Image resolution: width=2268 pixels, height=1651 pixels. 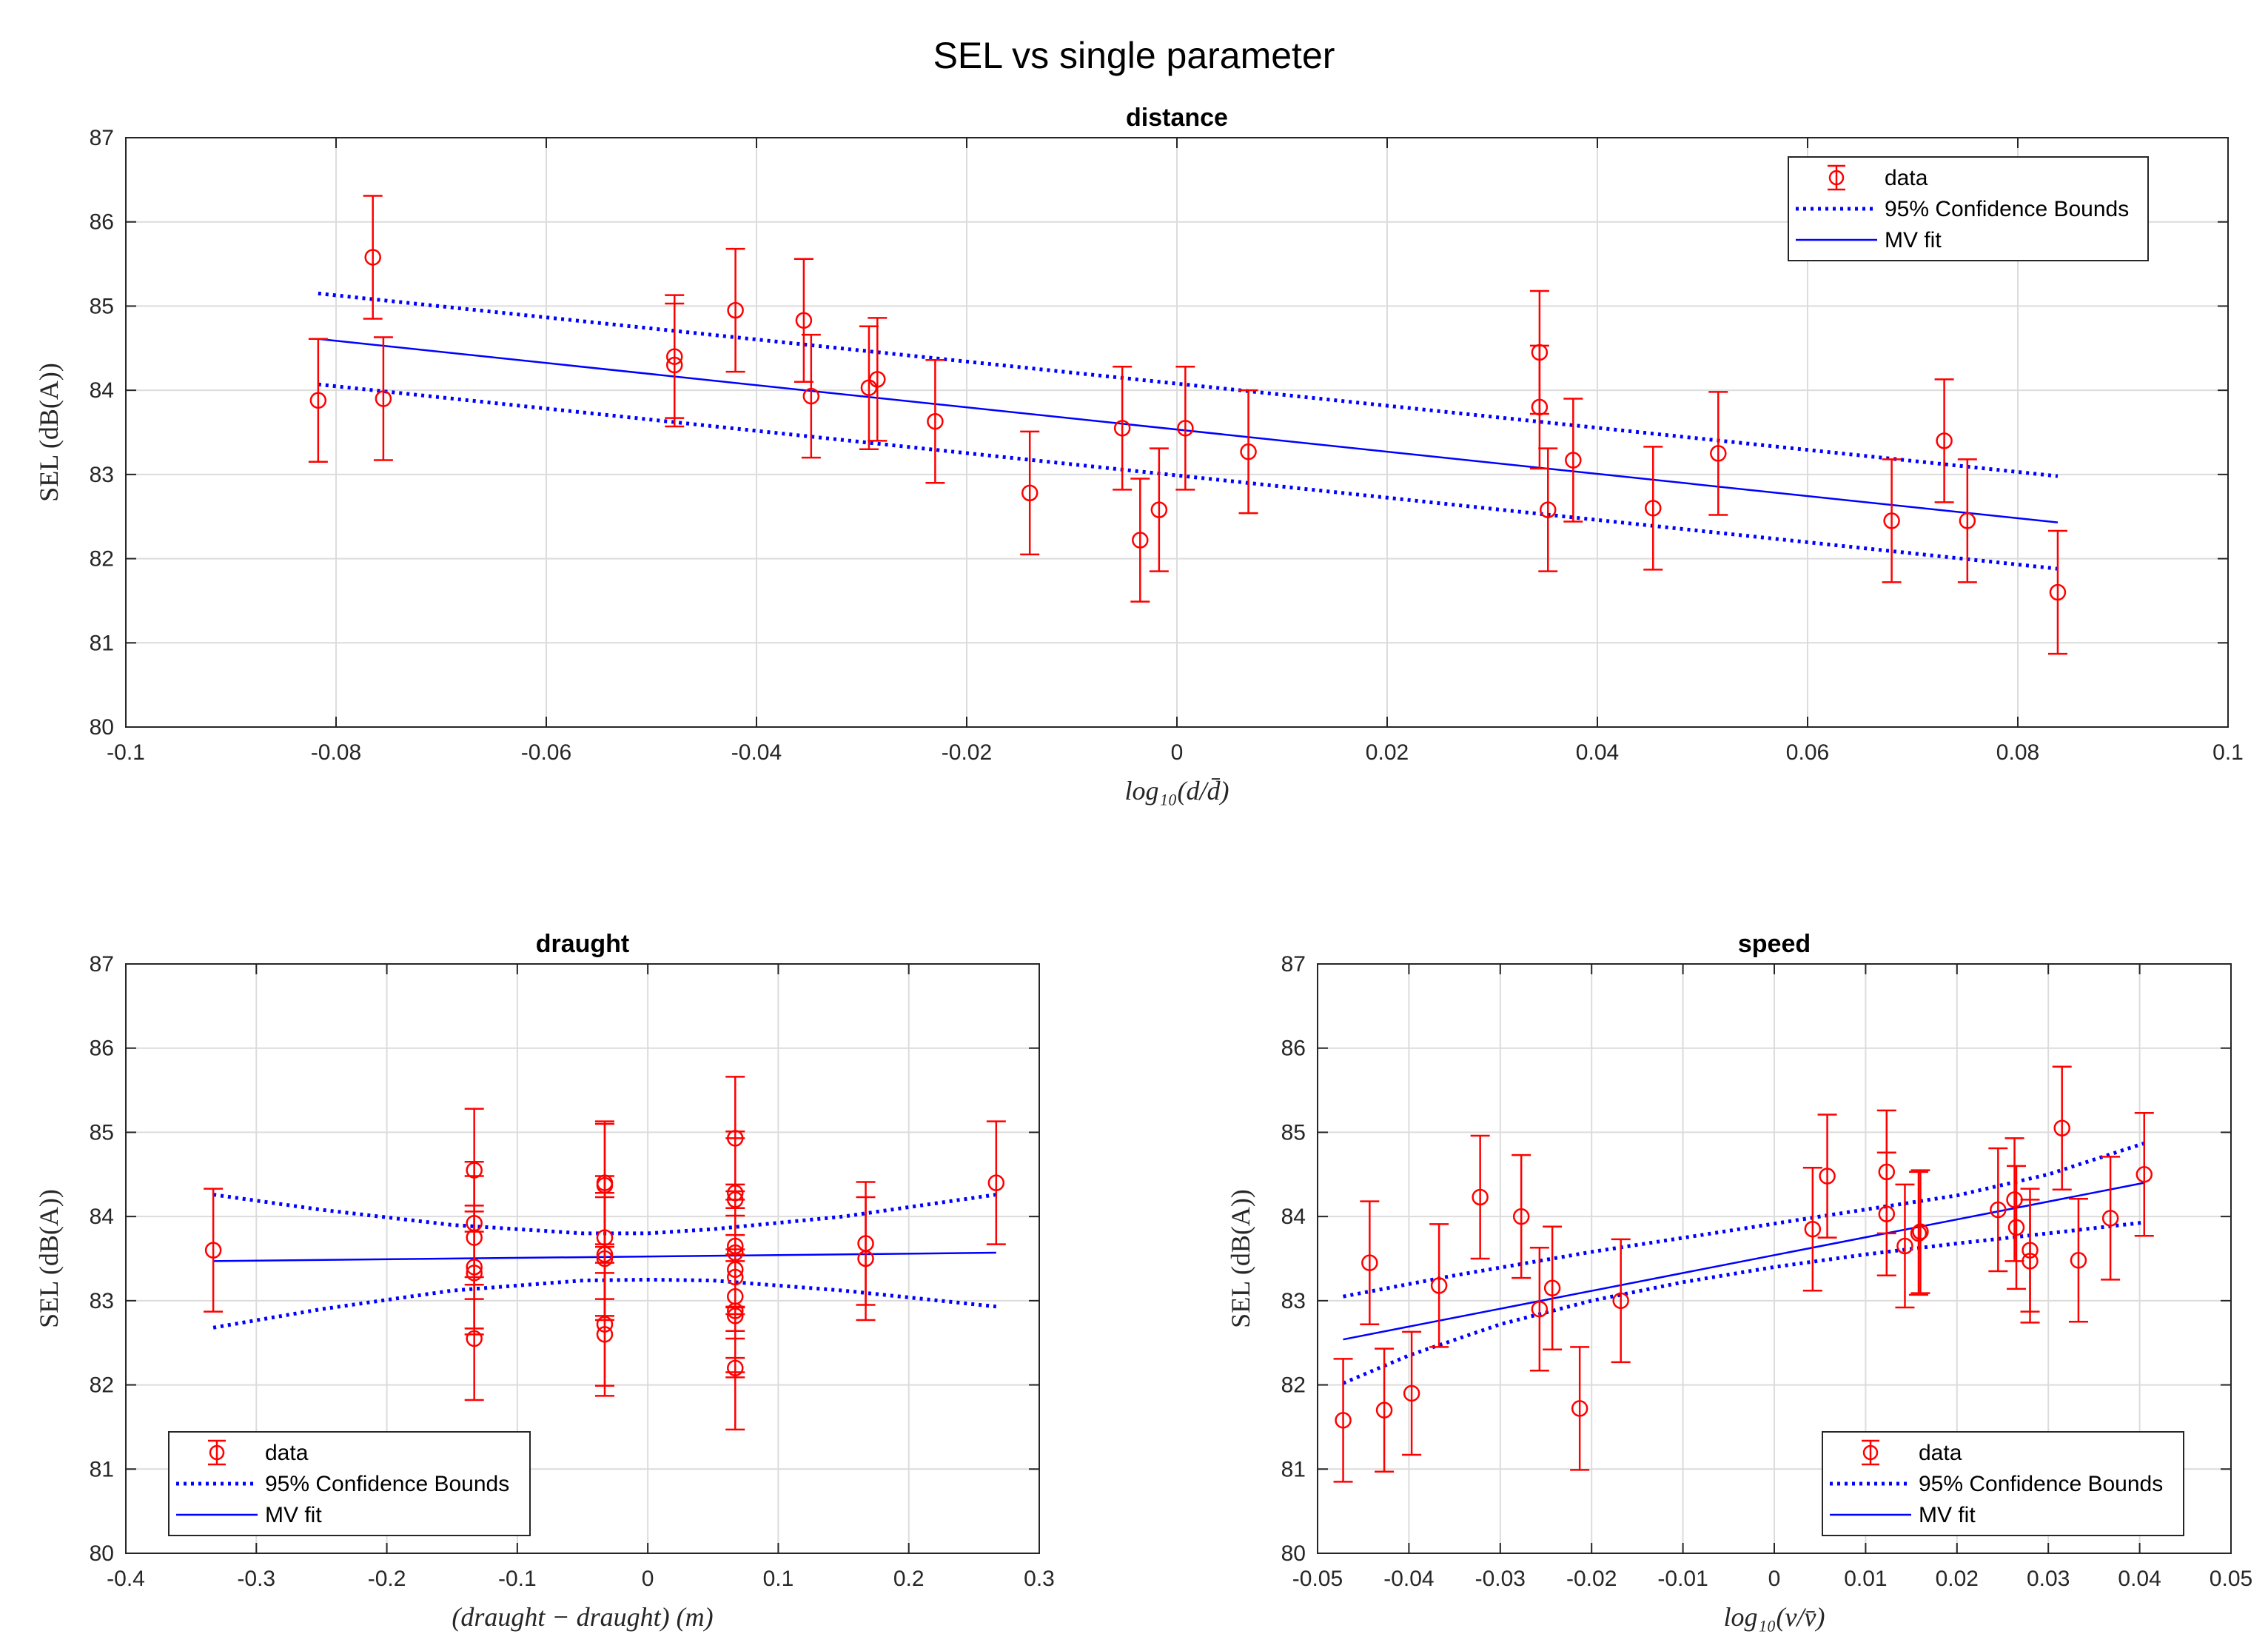 What do you see at coordinates (1500, 1579) in the screenshot?
I see `speed-x-tick-label: -0.03` at bounding box center [1500, 1579].